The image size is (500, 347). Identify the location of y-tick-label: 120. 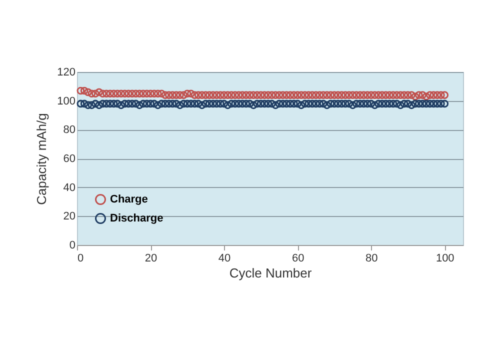
(66, 72).